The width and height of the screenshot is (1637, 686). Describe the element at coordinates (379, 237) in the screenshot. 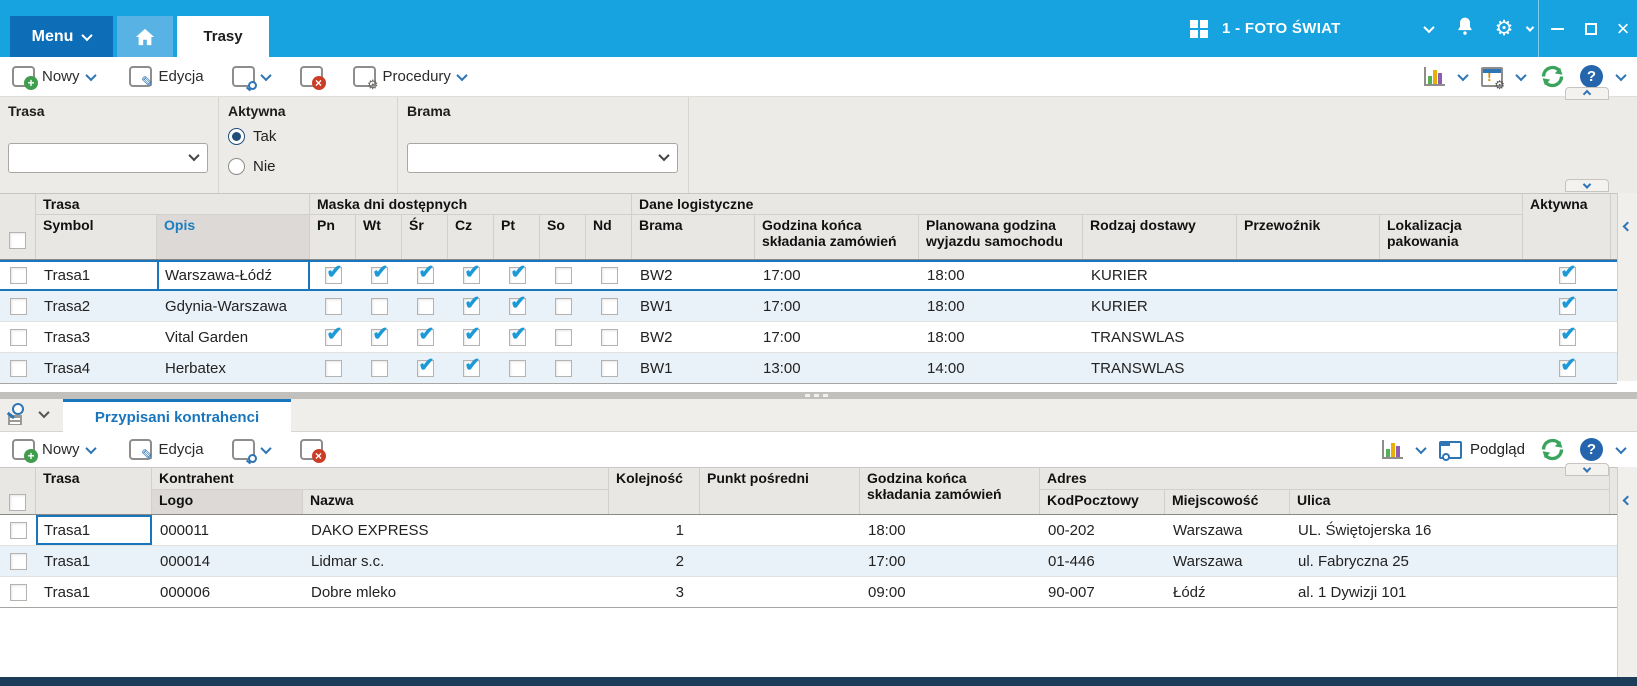

I see `column-header-wt: Wt` at that location.